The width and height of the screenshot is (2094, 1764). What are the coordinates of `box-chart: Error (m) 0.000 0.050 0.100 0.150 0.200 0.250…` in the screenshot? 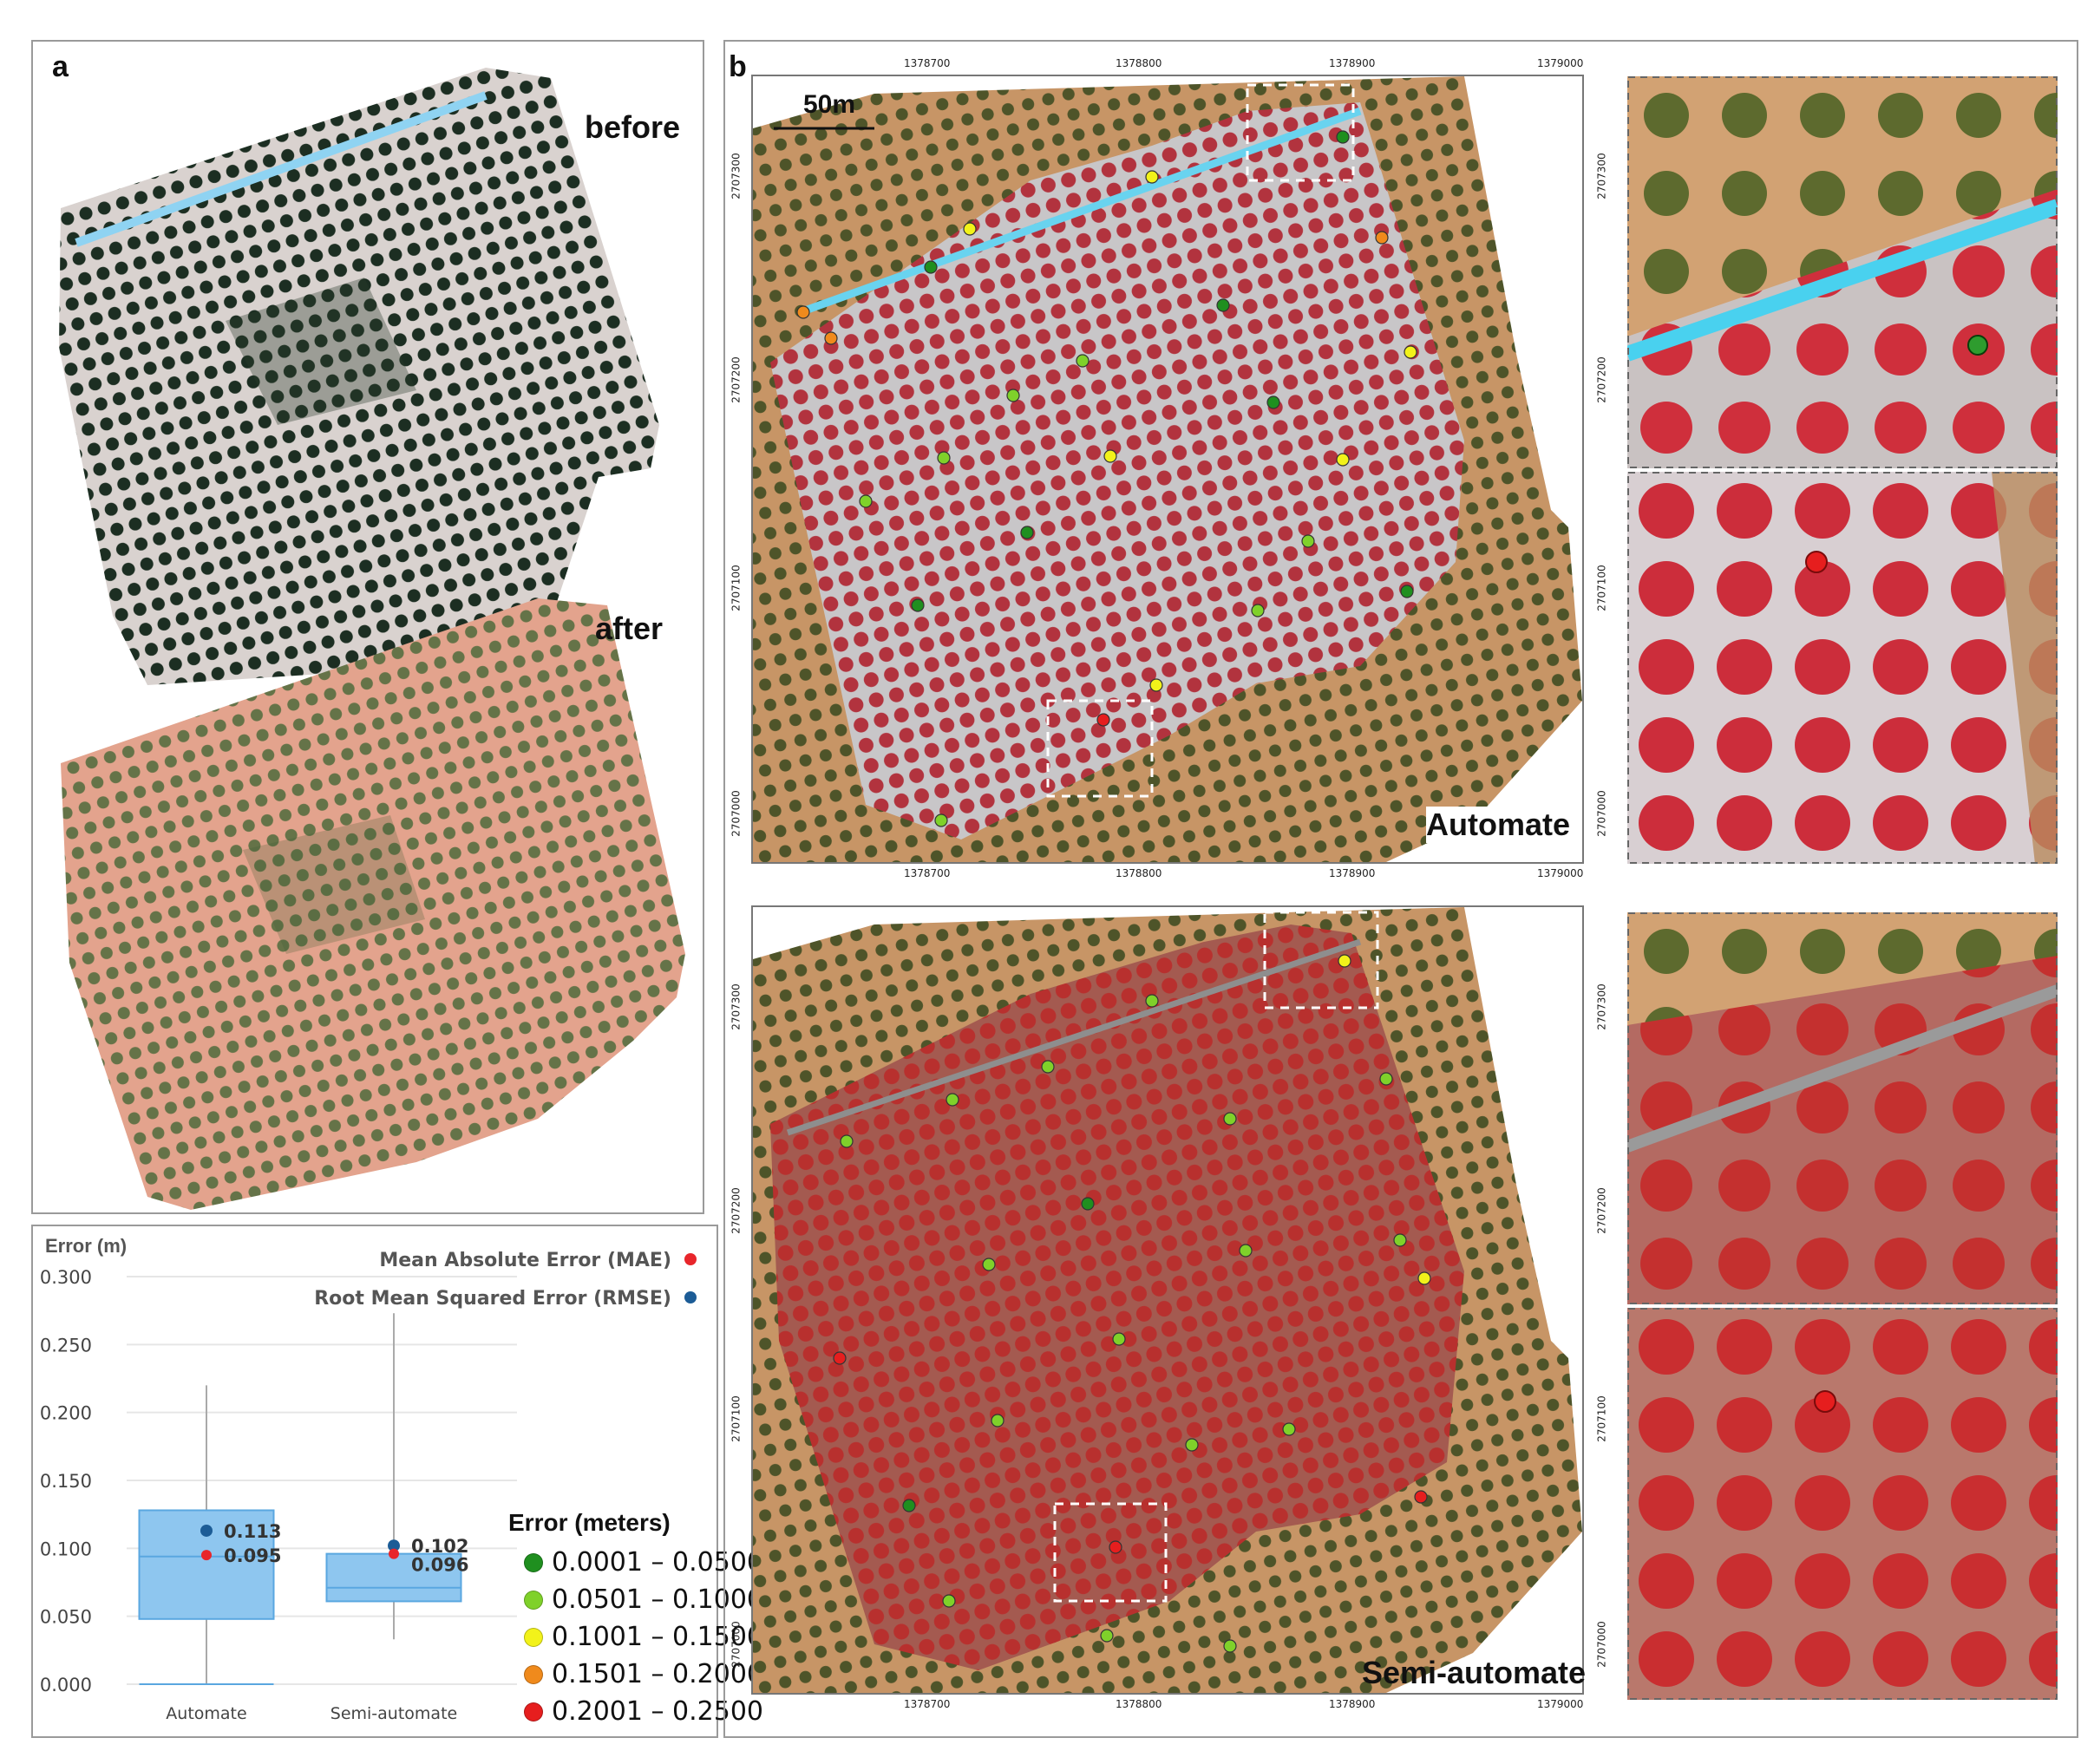 It's located at (368, 1479).